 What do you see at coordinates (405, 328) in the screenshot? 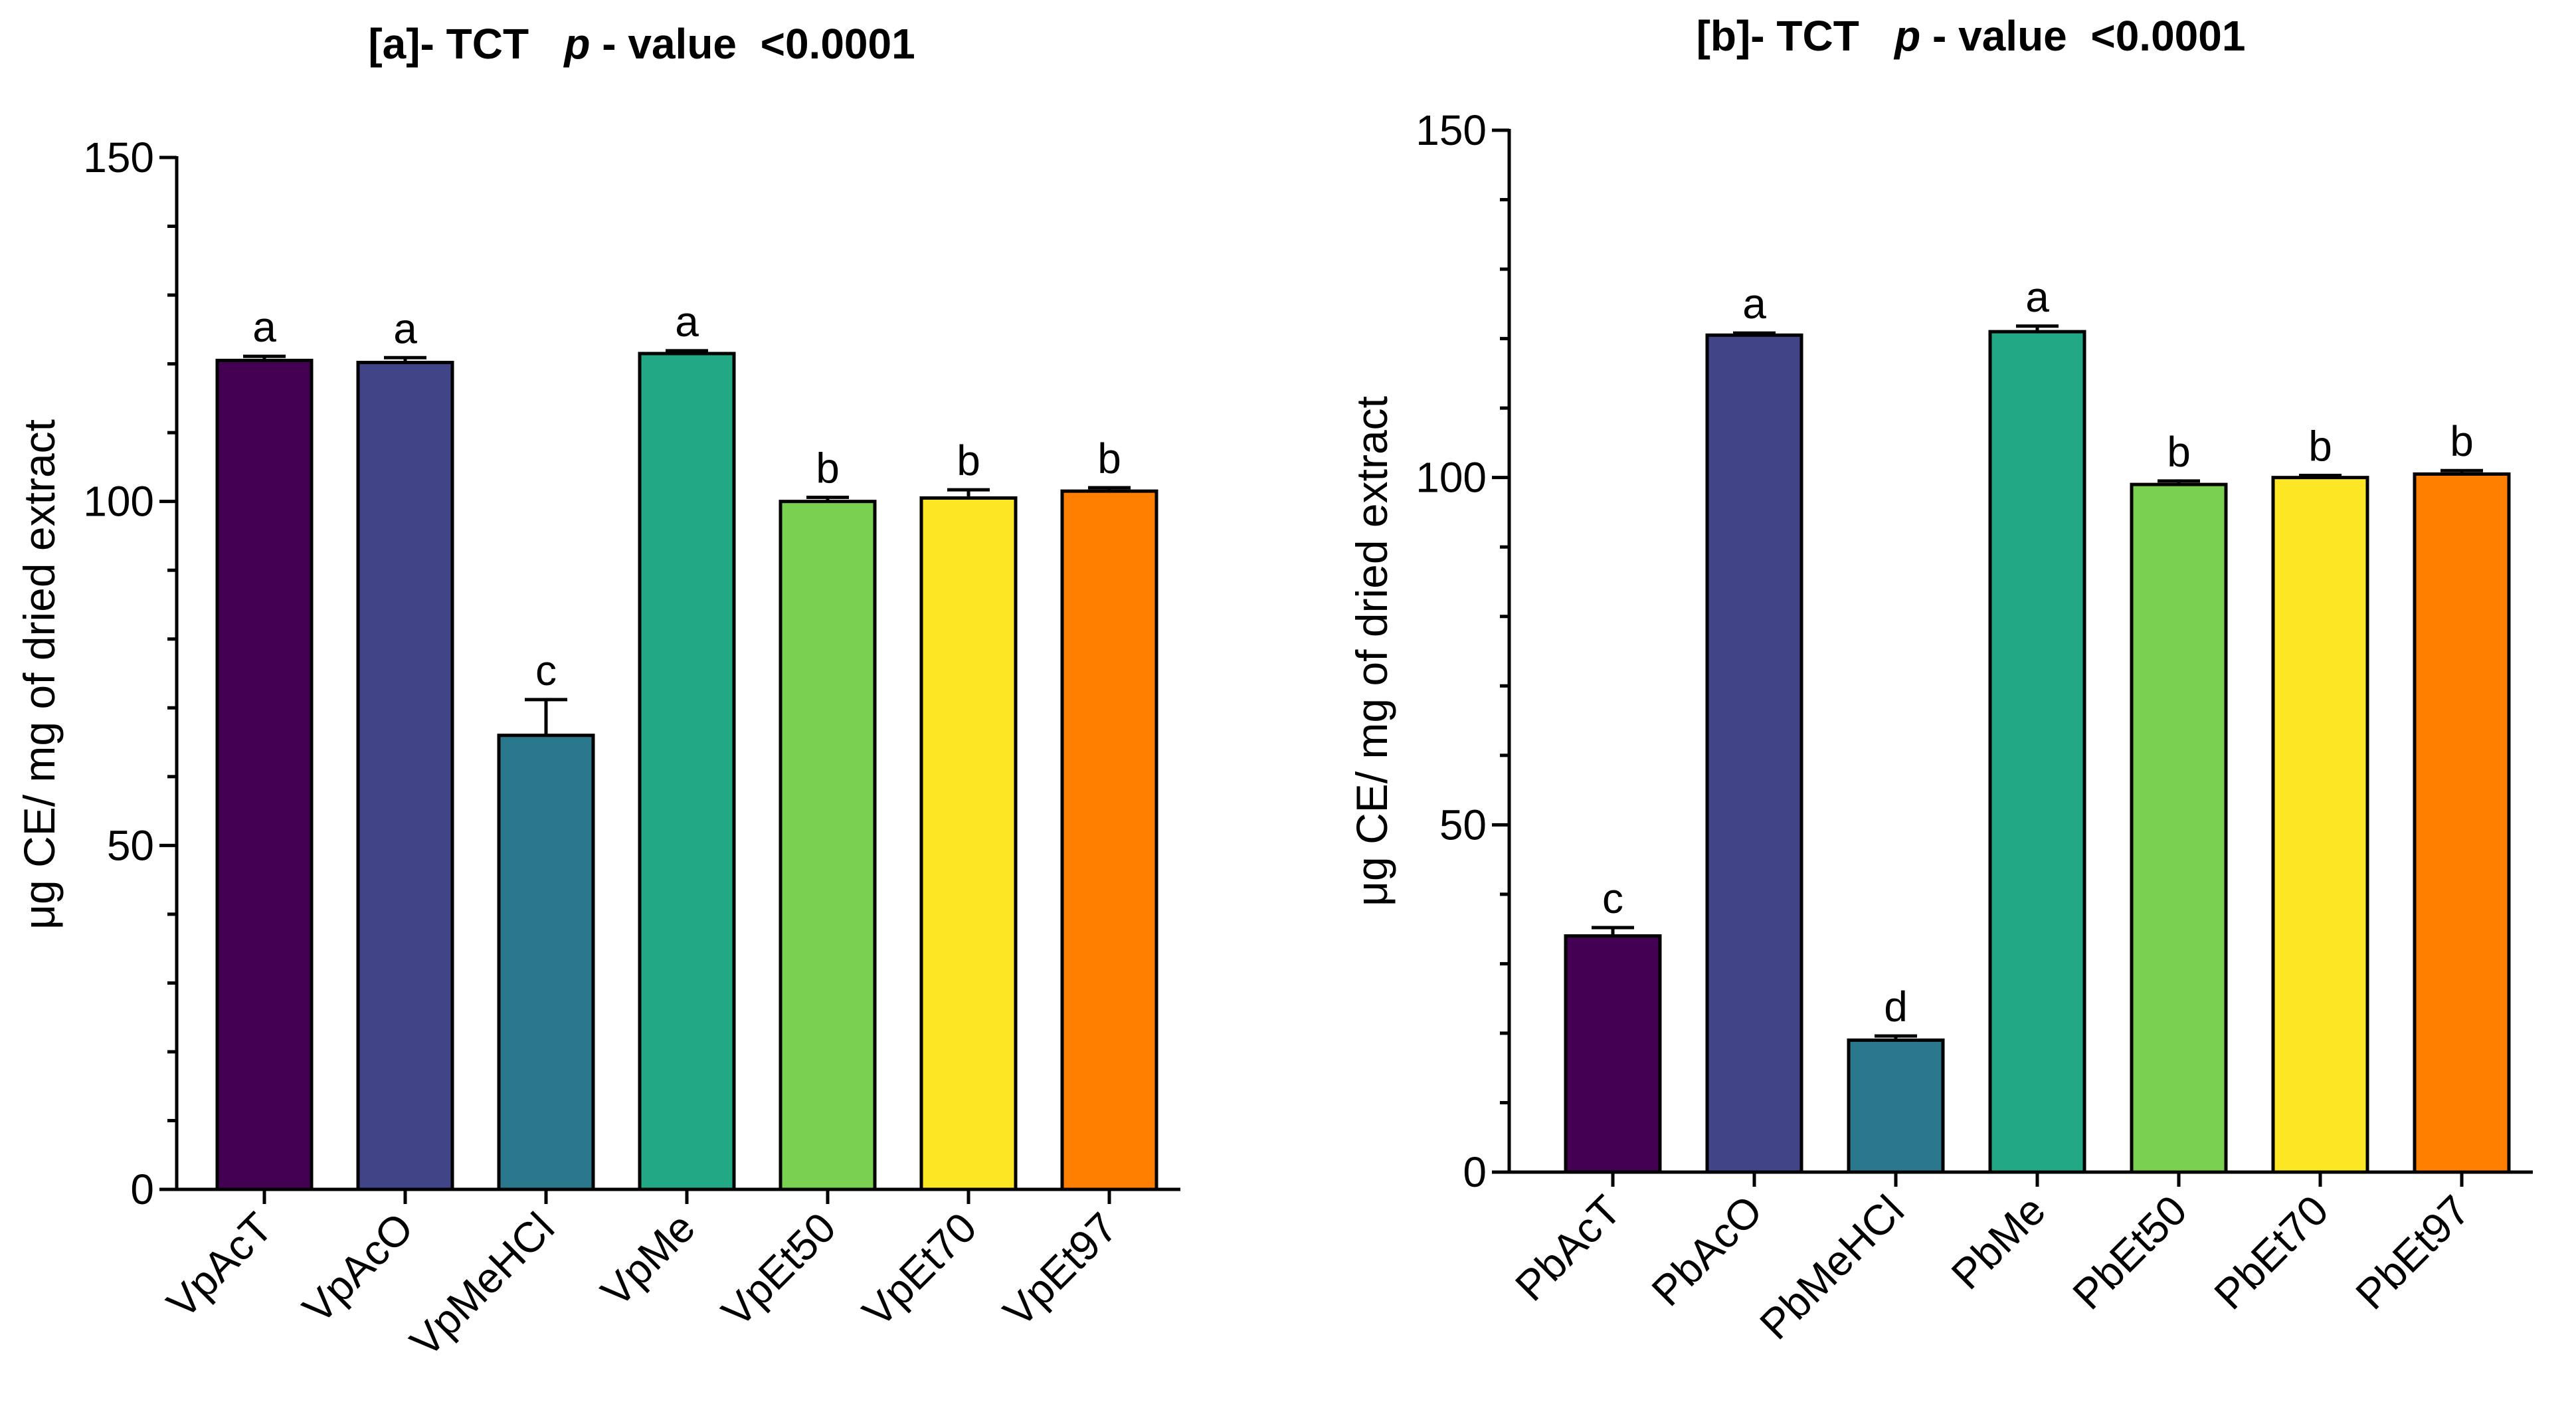
I see `significance-letter-VpAcO: a` at bounding box center [405, 328].